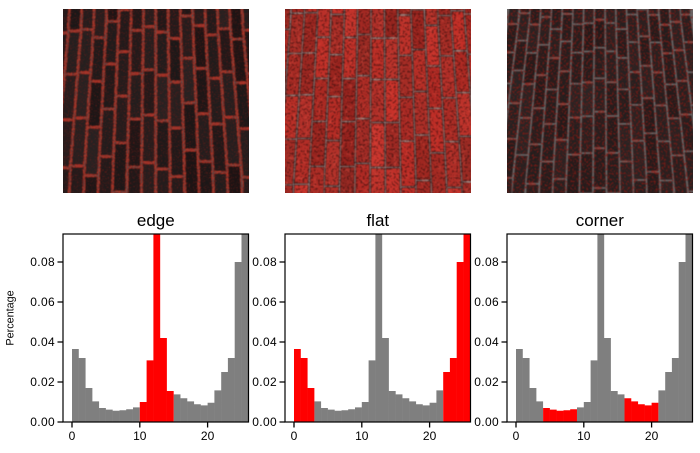 Image resolution: width=700 pixels, height=453 pixels. What do you see at coordinates (377, 220) in the screenshot?
I see `svg-text: flat` at bounding box center [377, 220].